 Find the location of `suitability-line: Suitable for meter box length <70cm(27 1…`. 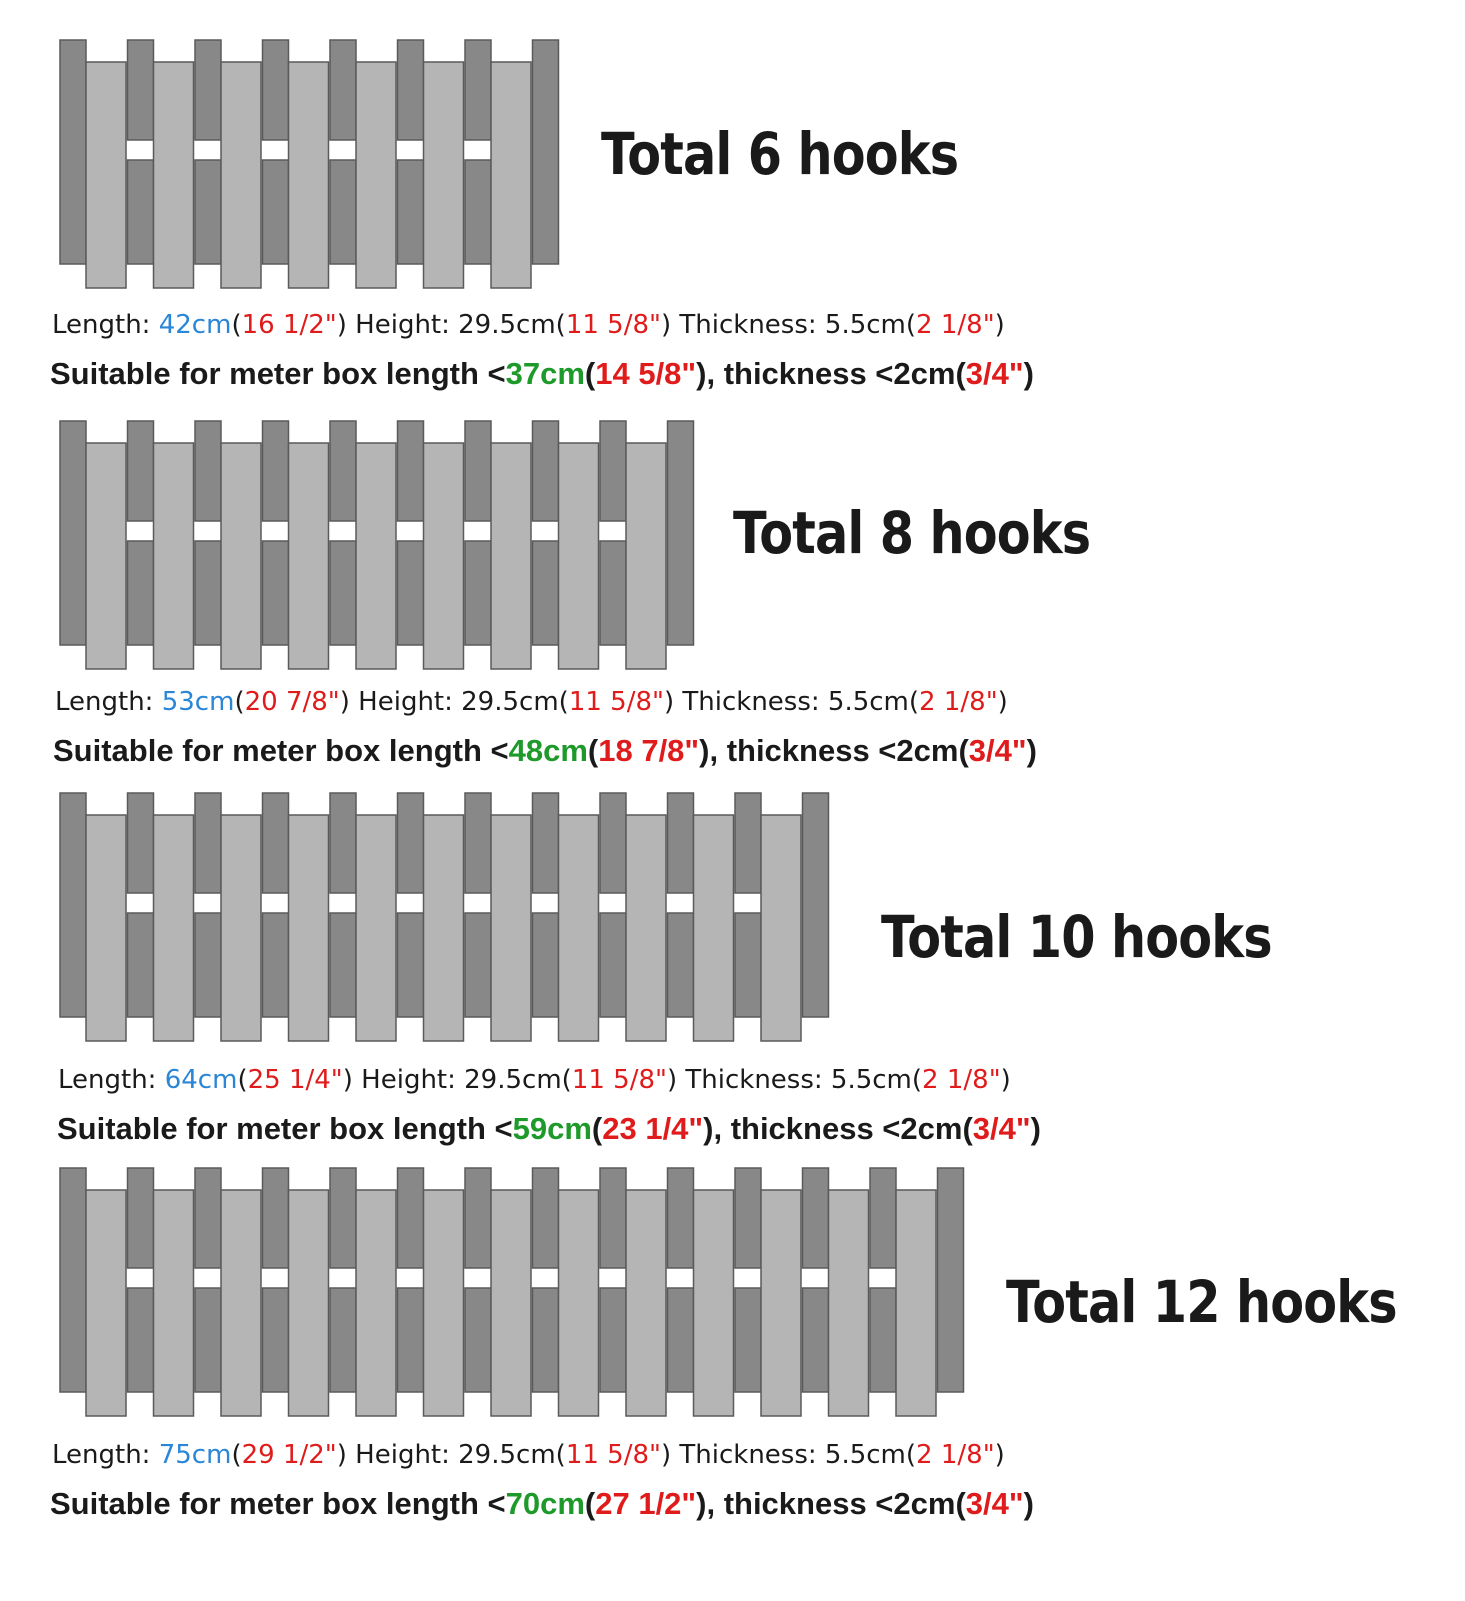

suitability-line: Suitable for meter box length <70cm(27 1… is located at coordinates (542, 1503).